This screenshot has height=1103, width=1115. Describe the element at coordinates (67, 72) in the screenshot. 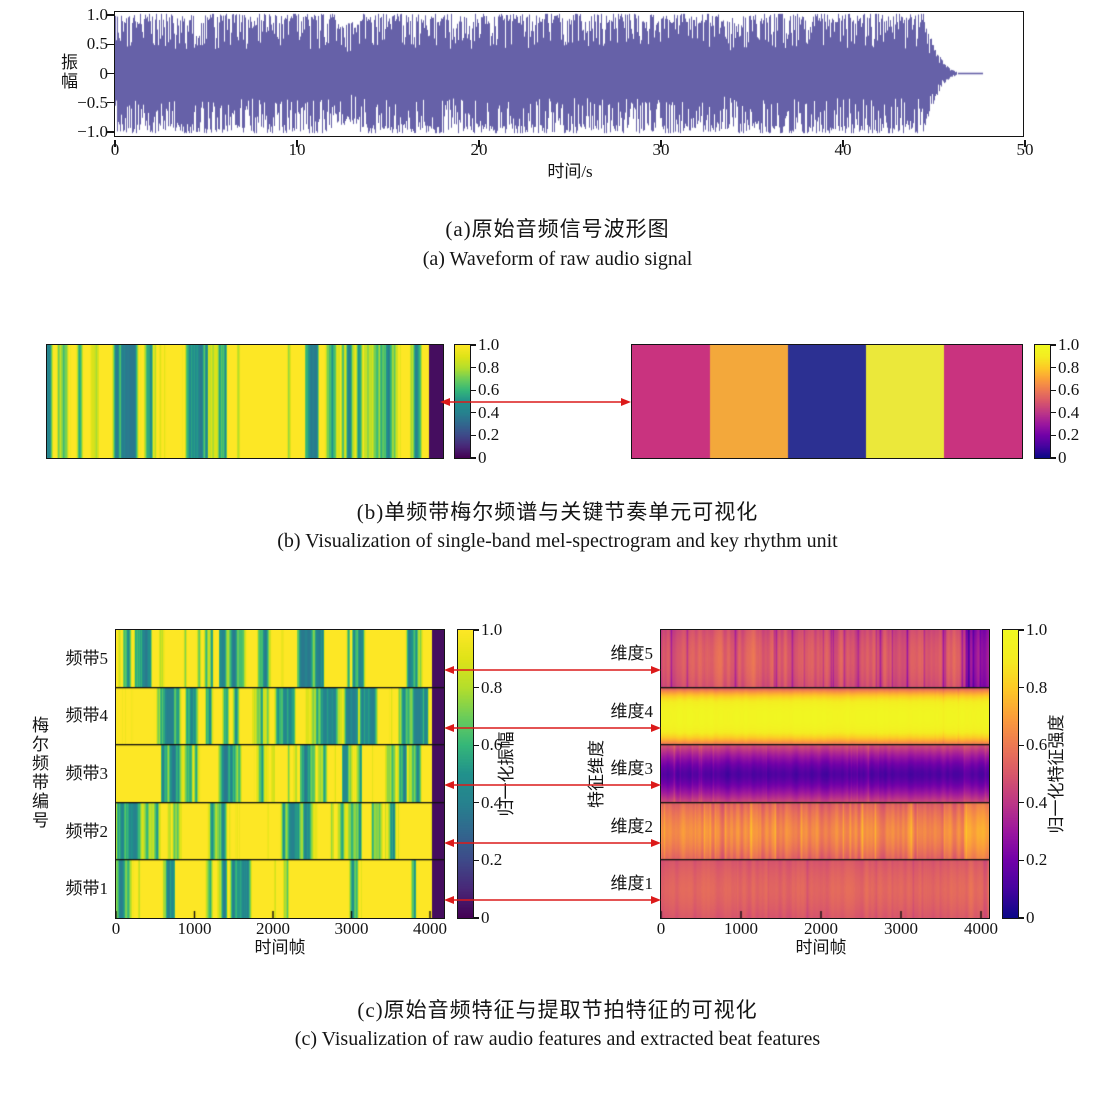

I see `panel-a-y-axis-label: 振幅` at that location.